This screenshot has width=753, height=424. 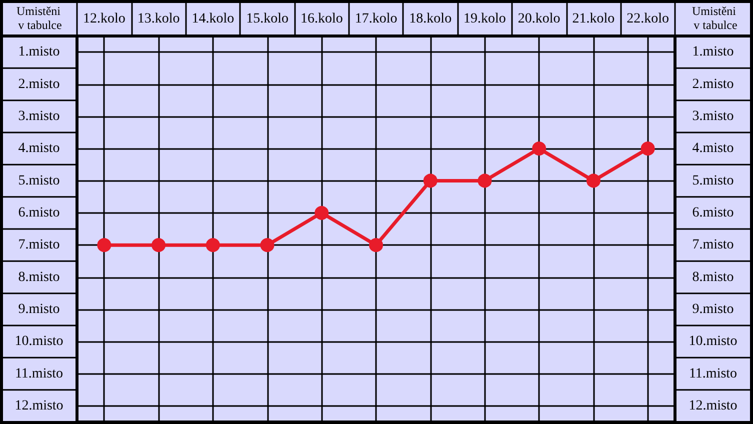 I want to click on y-tick-label: 3.misto, so click(x=39, y=116).